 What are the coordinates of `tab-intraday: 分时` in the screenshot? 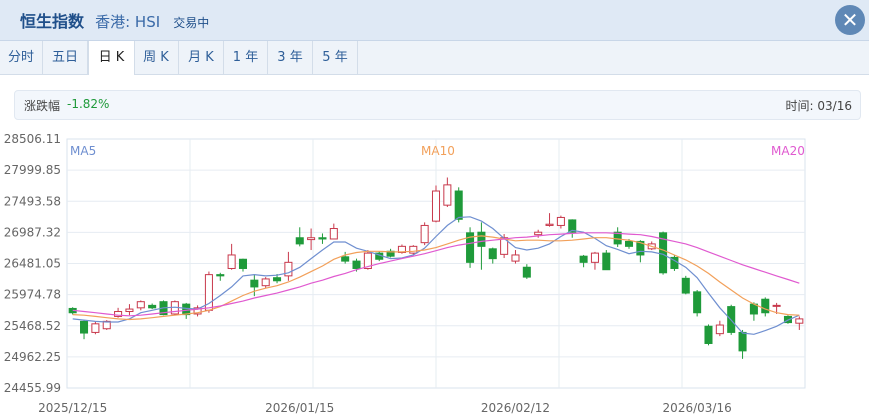 It's located at (21, 57).